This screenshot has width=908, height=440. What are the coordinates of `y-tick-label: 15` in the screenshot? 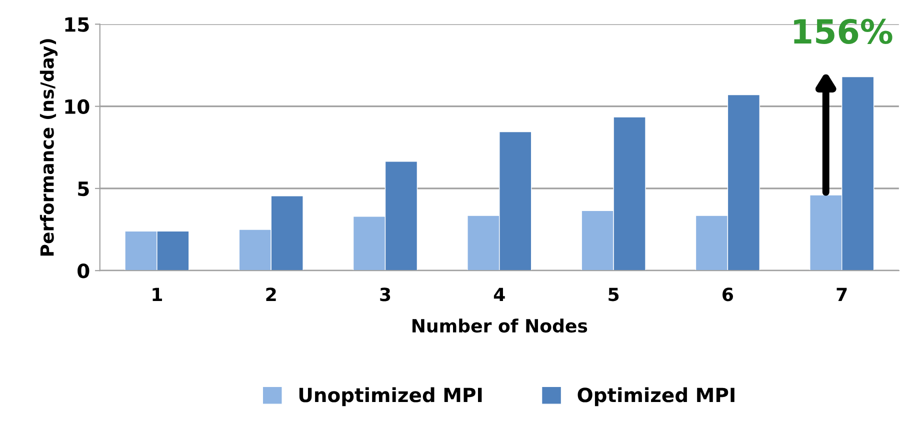 It's located at (77, 24).